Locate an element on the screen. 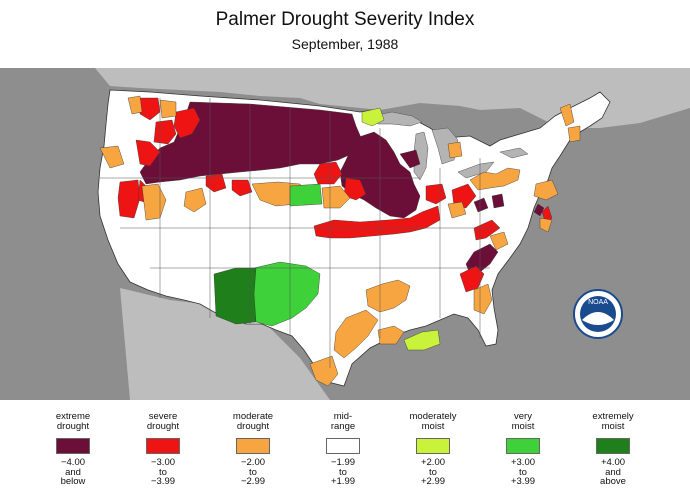 This screenshot has width=690, height=488. legend-label: moderately moist is located at coordinates (433, 421).